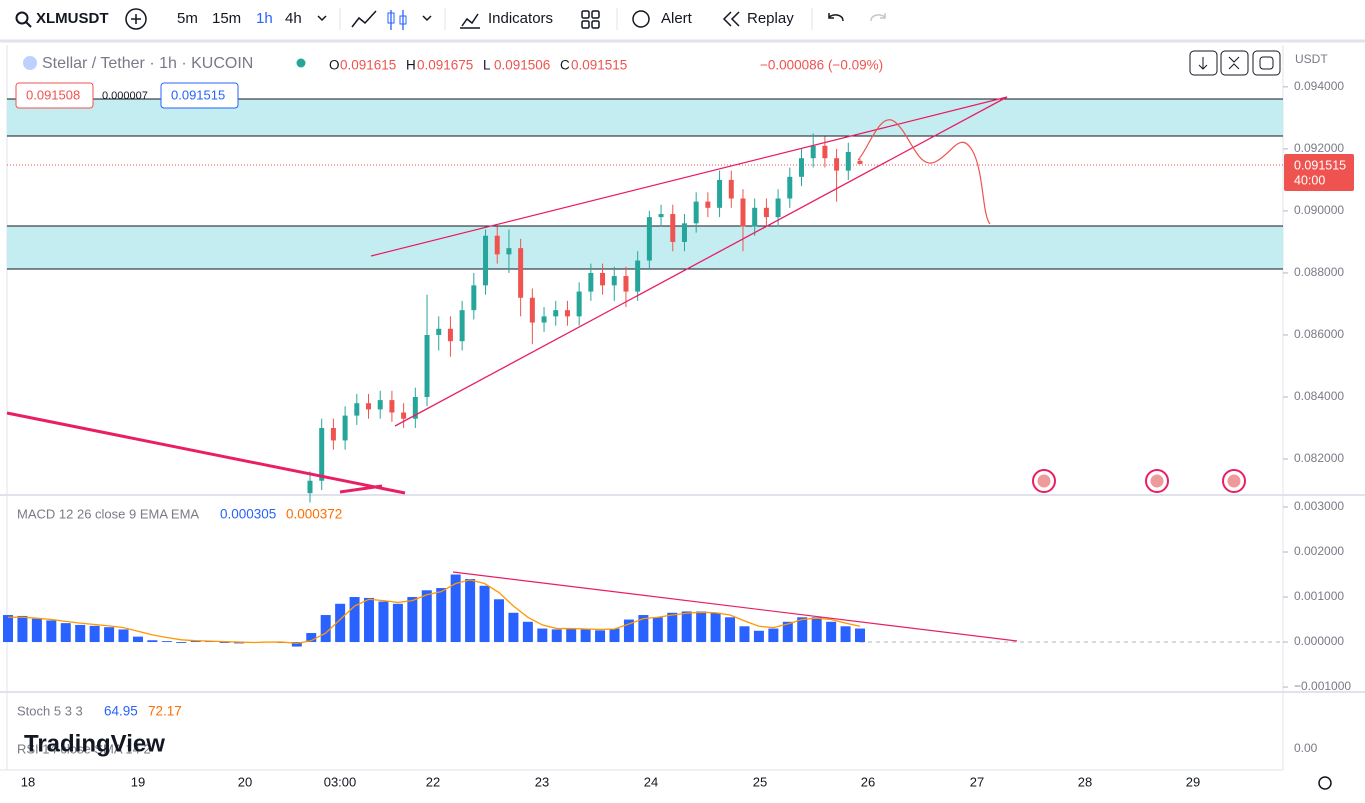 The image size is (1365, 803). I want to click on trend-line, so click(206, 453).